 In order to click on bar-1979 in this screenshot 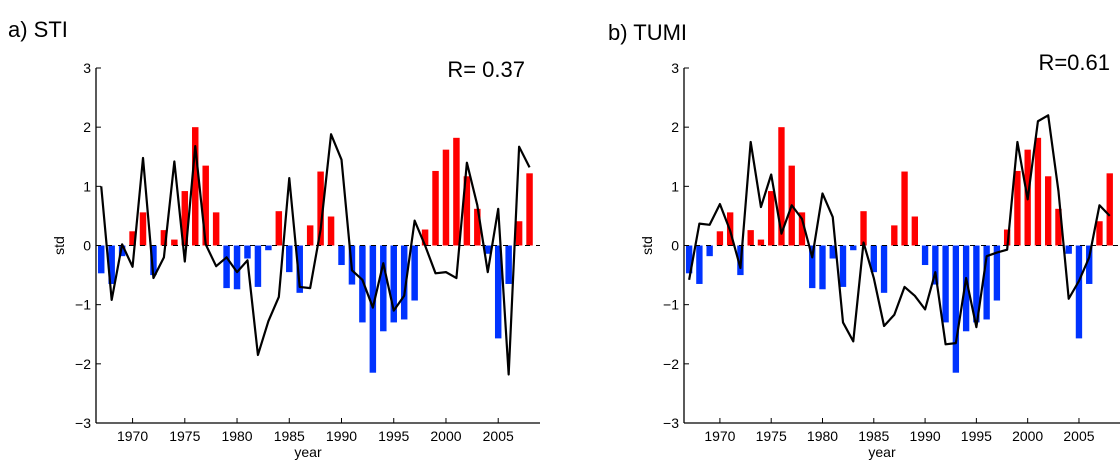, I will do `click(812, 267)`.